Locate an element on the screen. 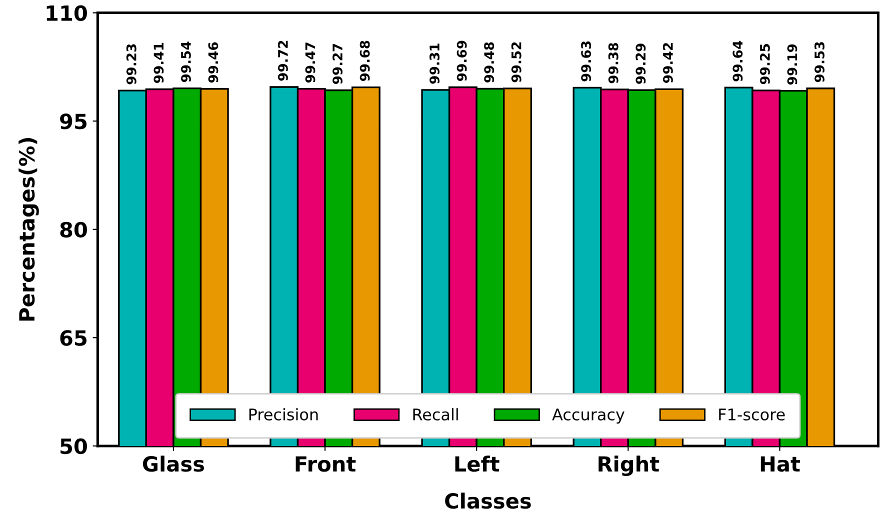 This screenshot has height=512, width=880. x-tick-label: Front is located at coordinates (326, 464).